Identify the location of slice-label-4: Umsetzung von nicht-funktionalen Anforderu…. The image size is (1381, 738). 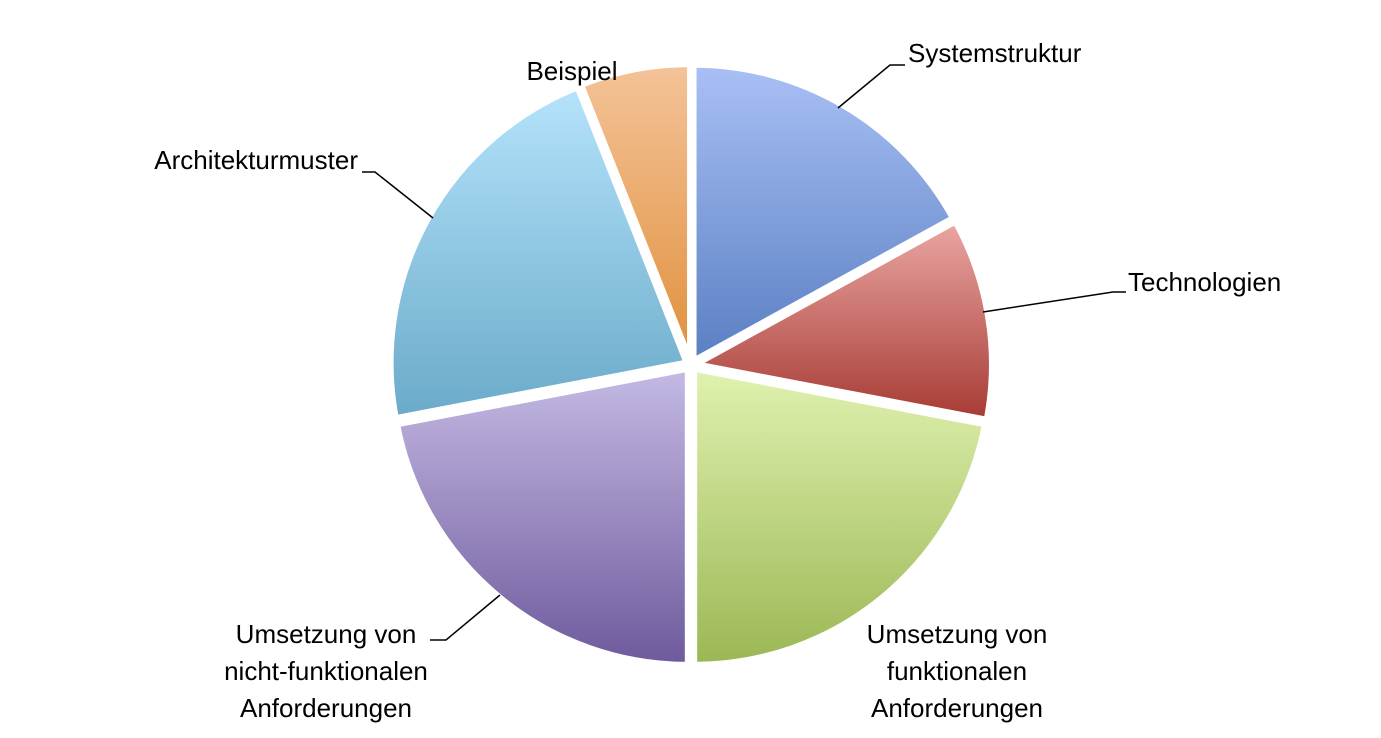
(326, 671).